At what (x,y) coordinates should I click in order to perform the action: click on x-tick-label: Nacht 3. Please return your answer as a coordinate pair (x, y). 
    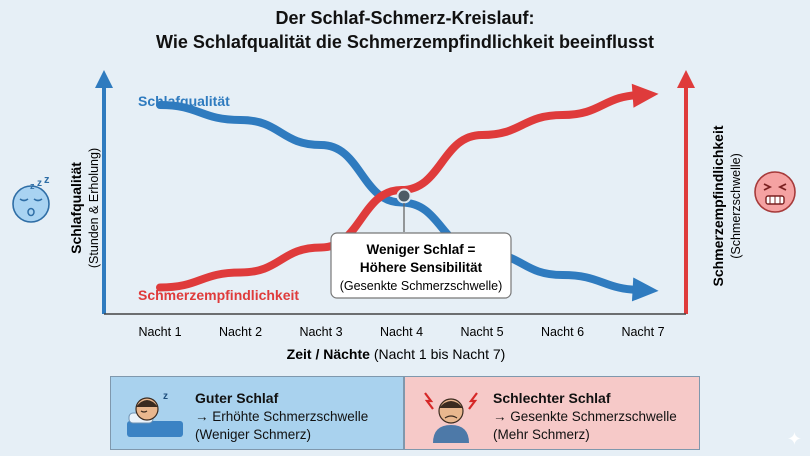
    Looking at the image, I should click on (320, 332).